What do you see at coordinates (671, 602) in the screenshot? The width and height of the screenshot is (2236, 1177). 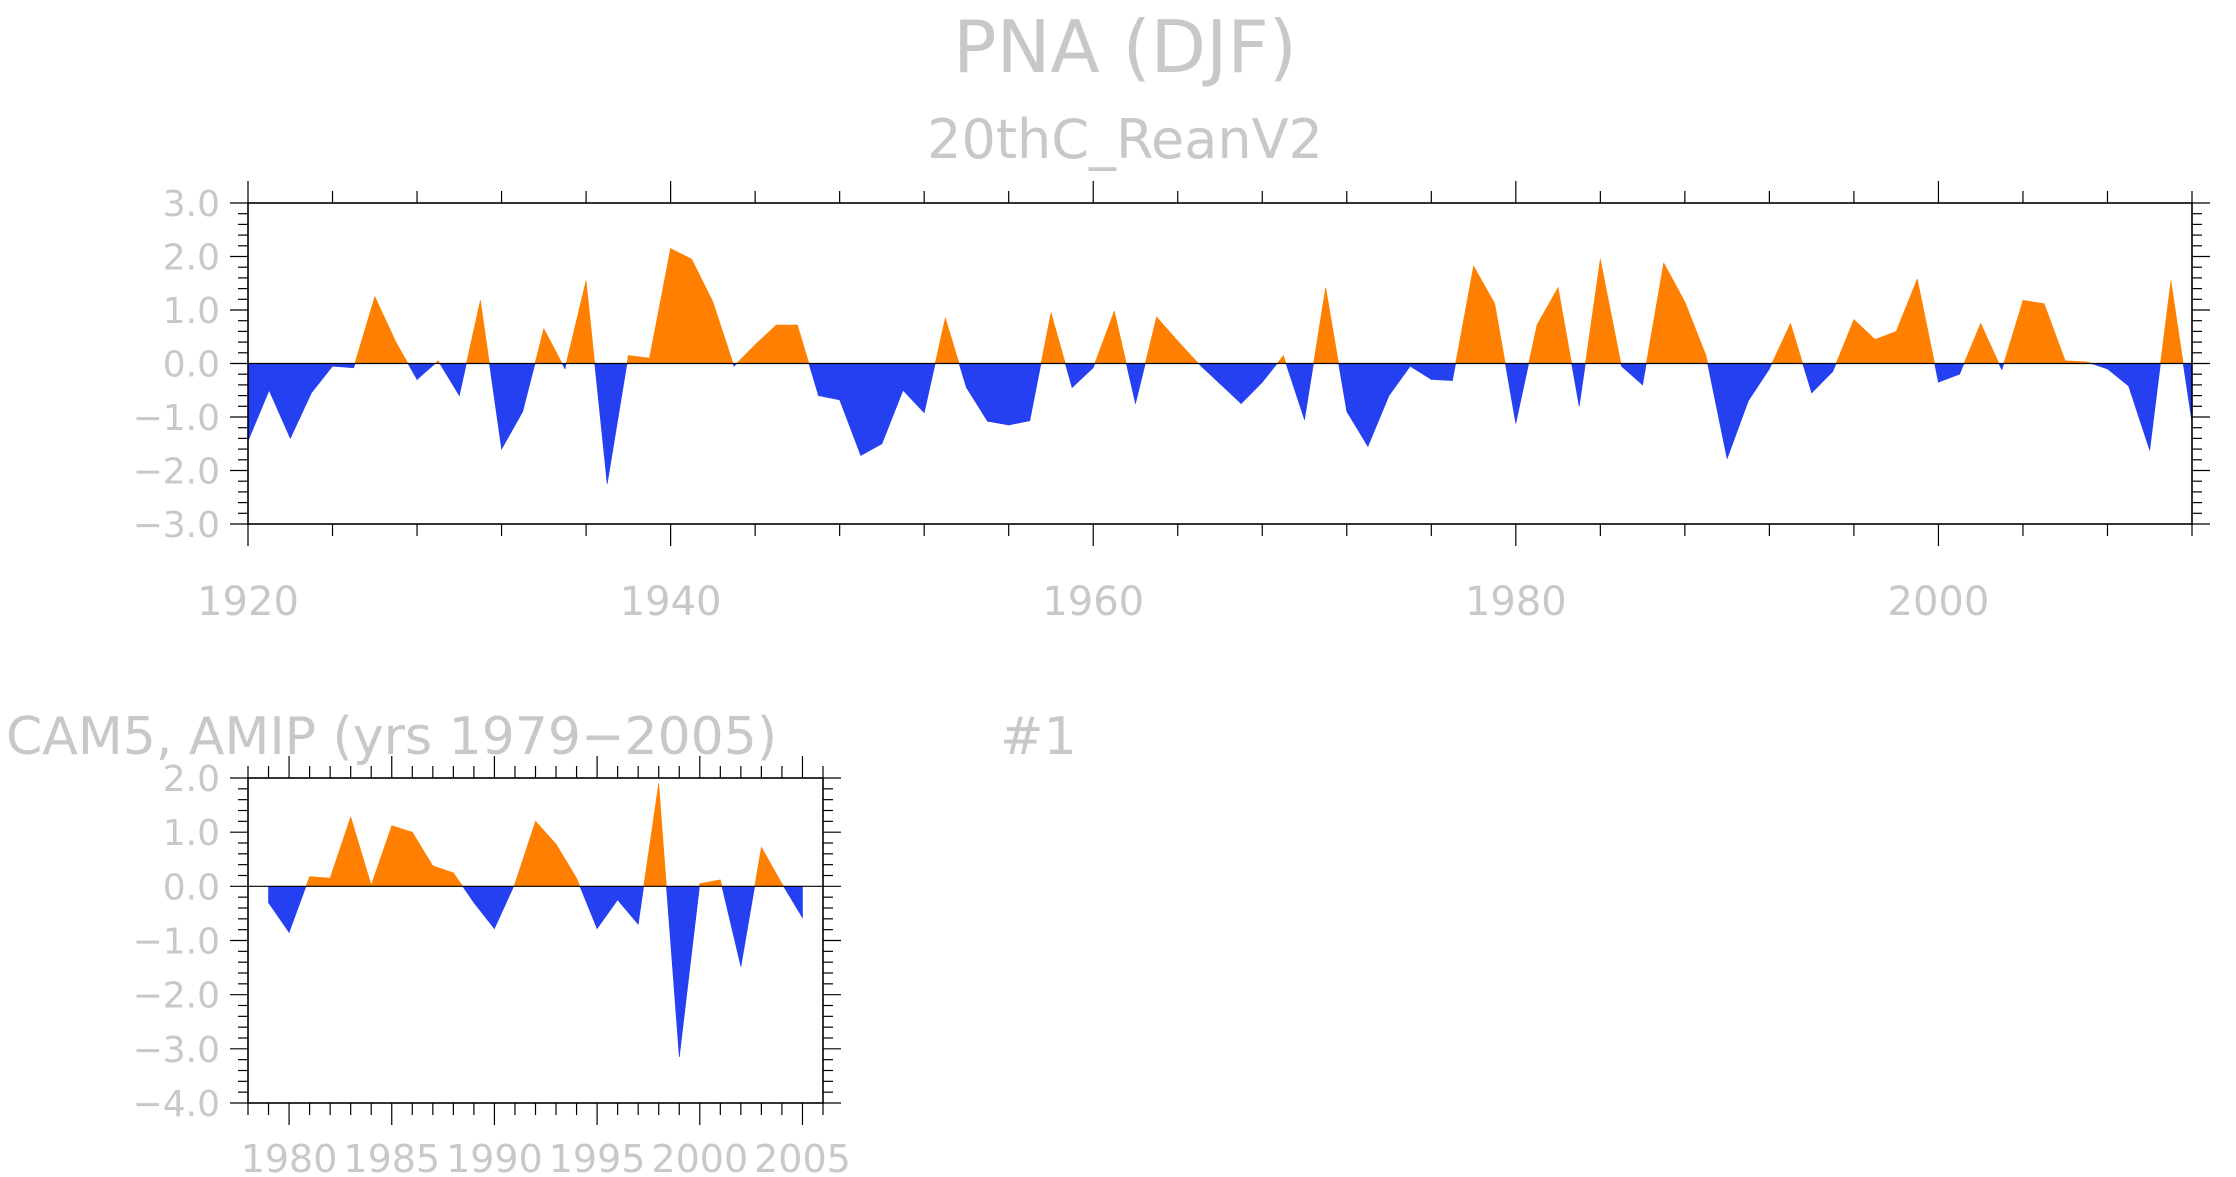 I see `x-tick-label: 1940` at bounding box center [671, 602].